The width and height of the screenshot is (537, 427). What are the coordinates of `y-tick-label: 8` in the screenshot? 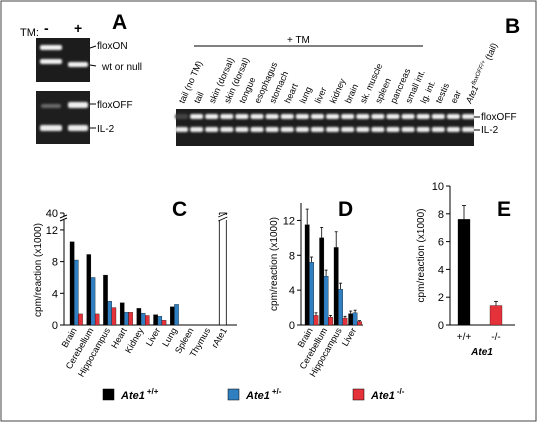 It's located at (292, 256).